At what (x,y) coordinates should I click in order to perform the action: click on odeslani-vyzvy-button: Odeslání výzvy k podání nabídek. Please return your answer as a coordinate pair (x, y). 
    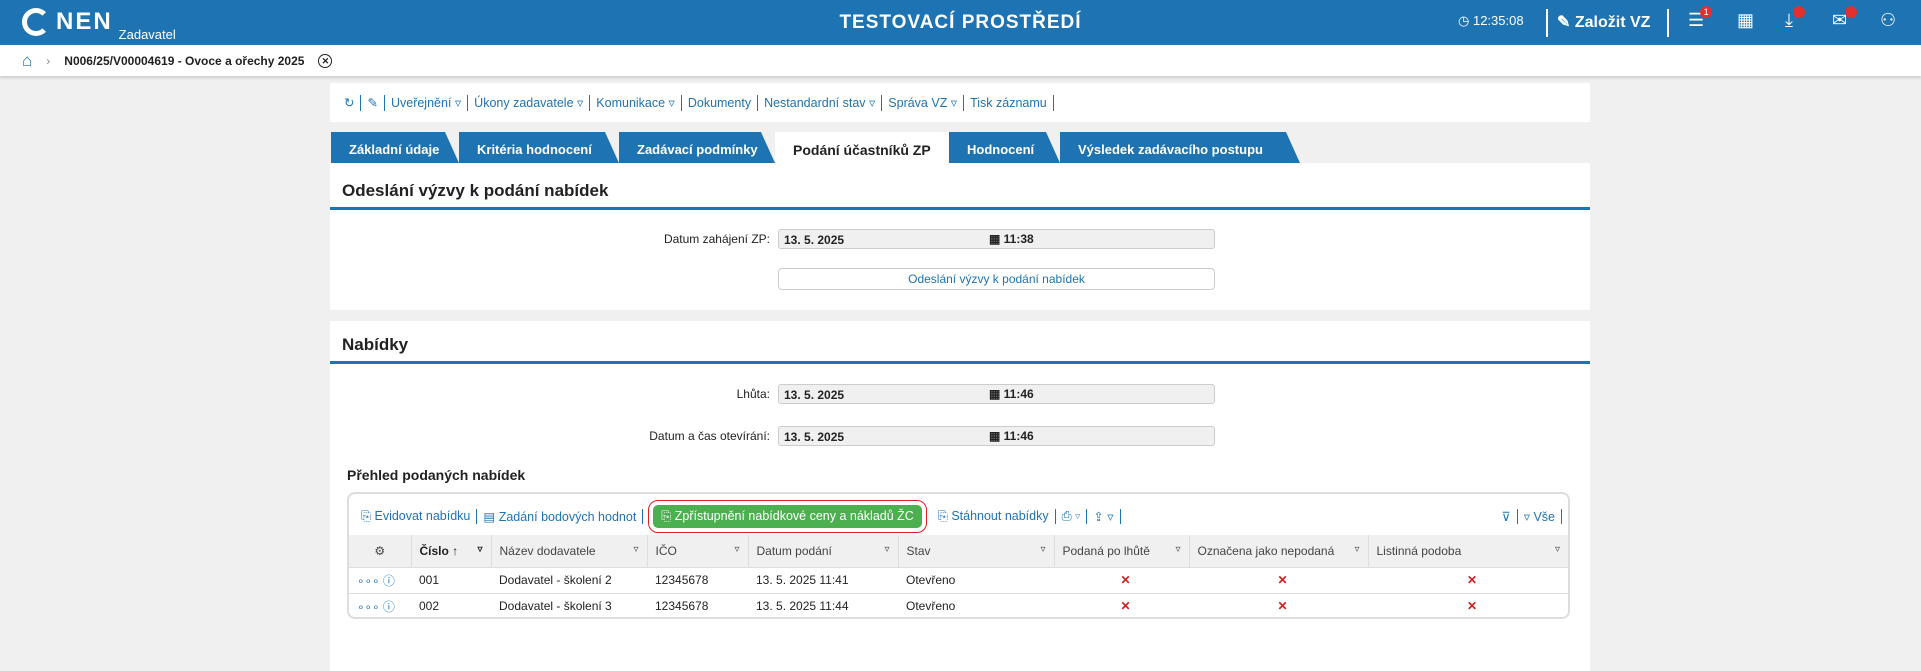
    Looking at the image, I should click on (996, 279).